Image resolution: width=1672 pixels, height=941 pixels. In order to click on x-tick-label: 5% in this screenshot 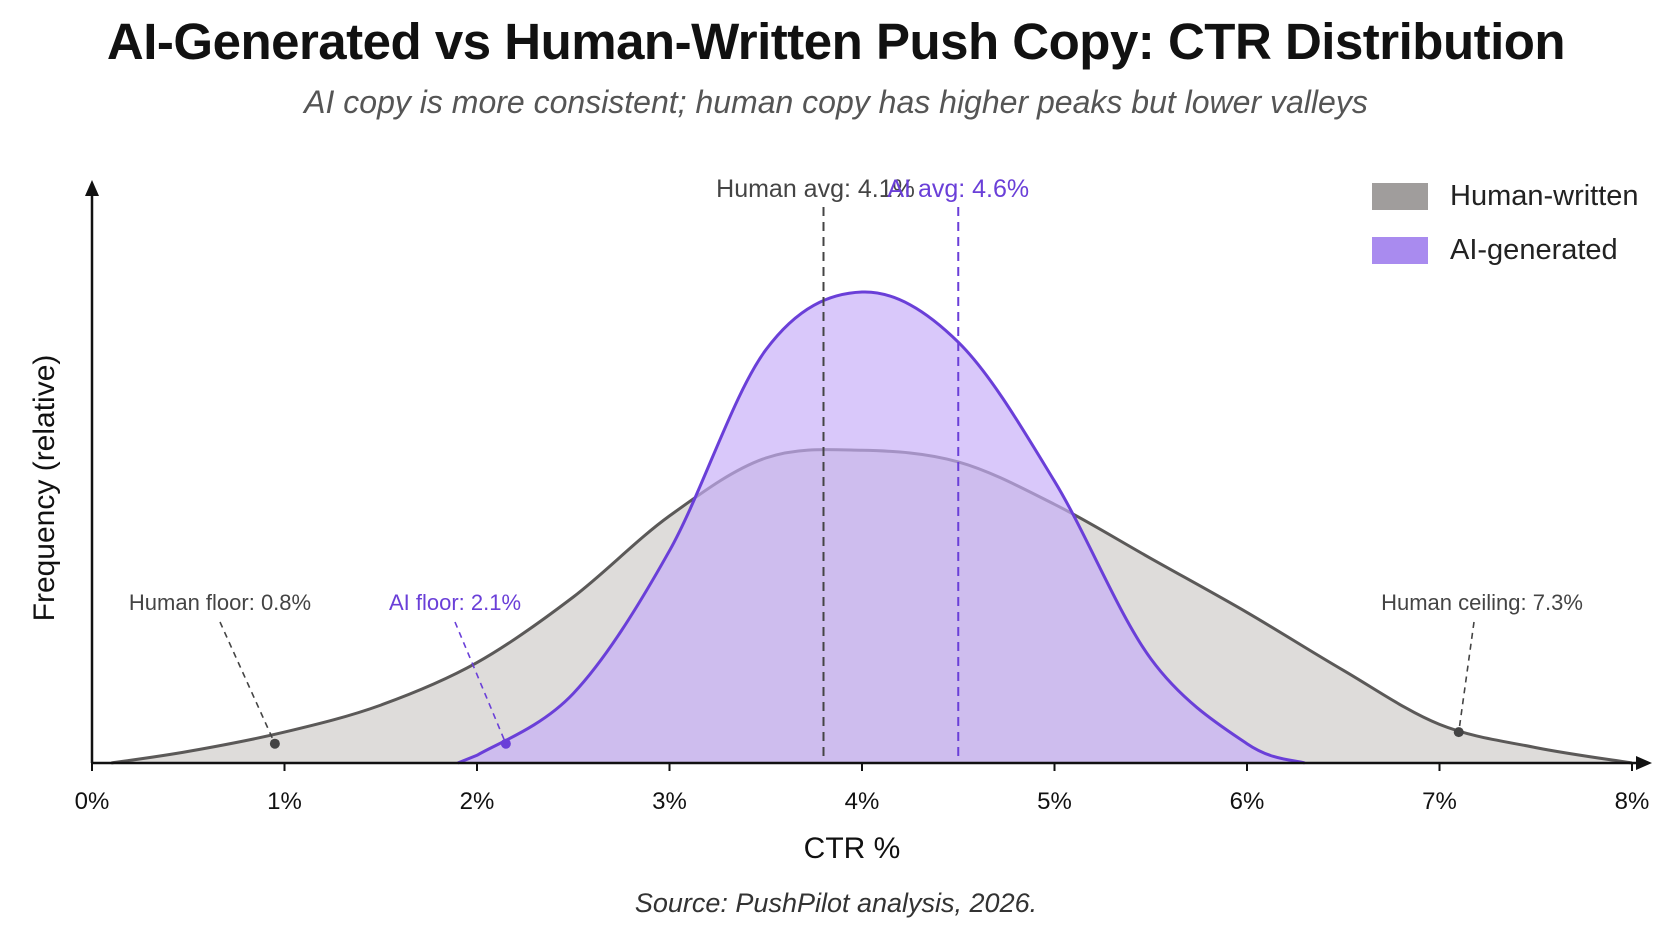, I will do `click(1054, 801)`.